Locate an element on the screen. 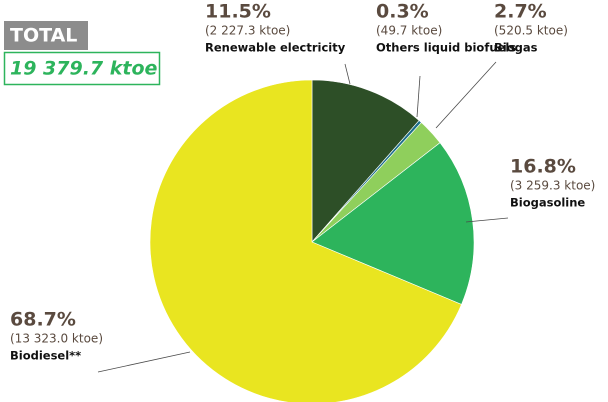 The image size is (608, 402). slice-percent: 68.7% is located at coordinates (43, 320).